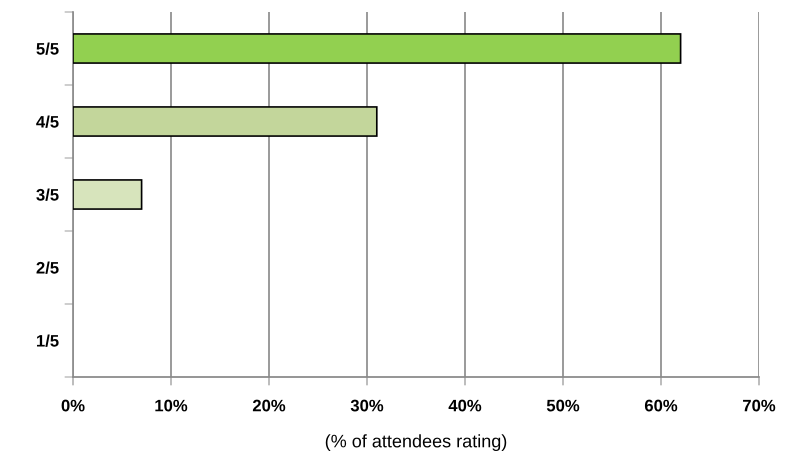 This screenshot has width=787, height=474. What do you see at coordinates (759, 406) in the screenshot?
I see `x-tick-label: 70%` at bounding box center [759, 406].